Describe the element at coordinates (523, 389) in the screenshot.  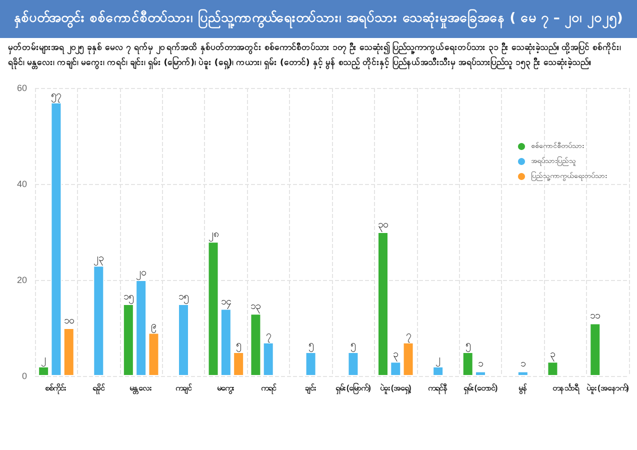
I see `x-tick-label: မွန်` at that location.